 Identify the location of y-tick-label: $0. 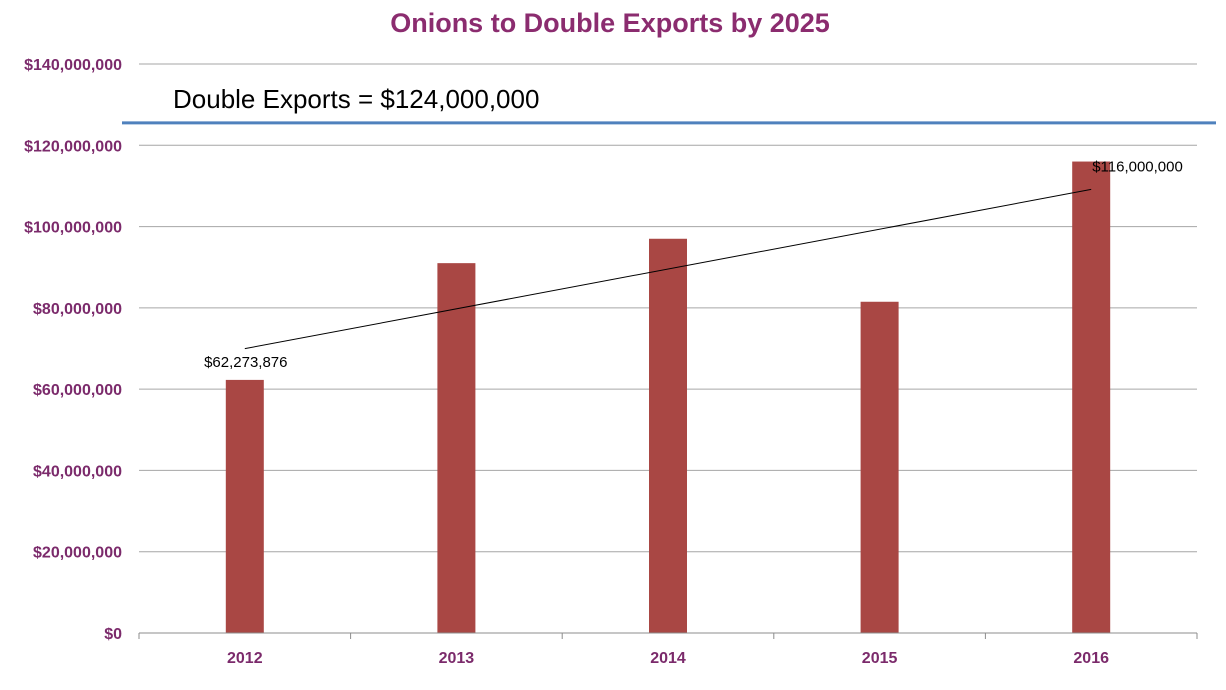
(113, 634).